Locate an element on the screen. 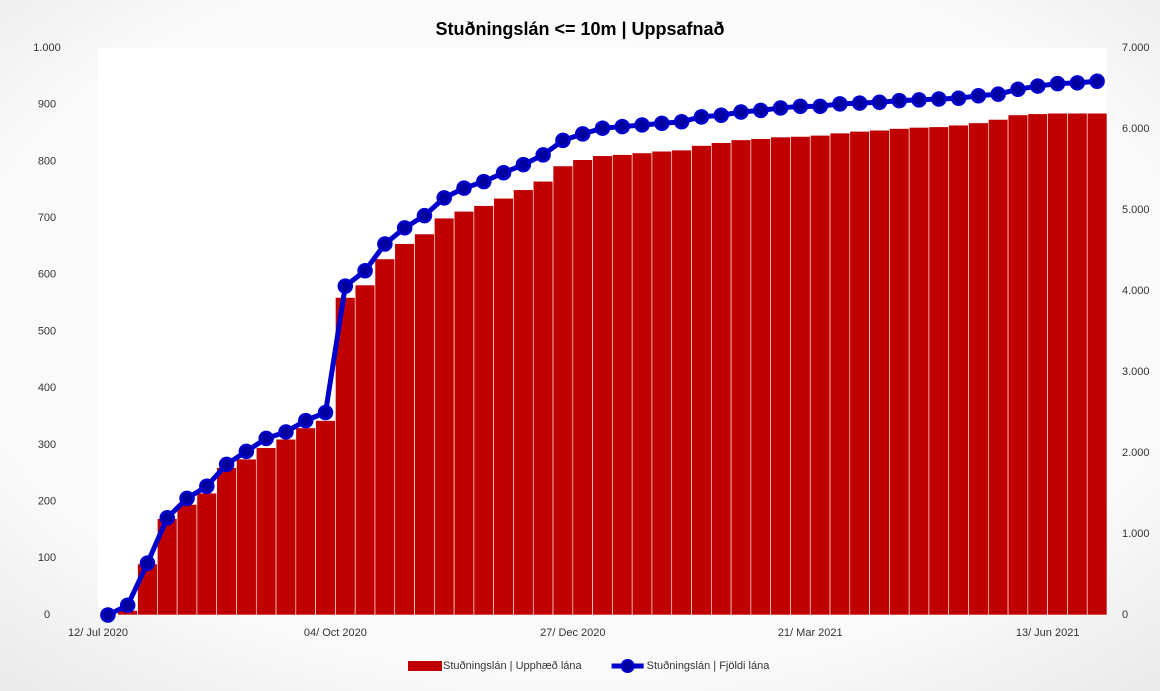  y-tick-label: 400 is located at coordinates (47, 388).